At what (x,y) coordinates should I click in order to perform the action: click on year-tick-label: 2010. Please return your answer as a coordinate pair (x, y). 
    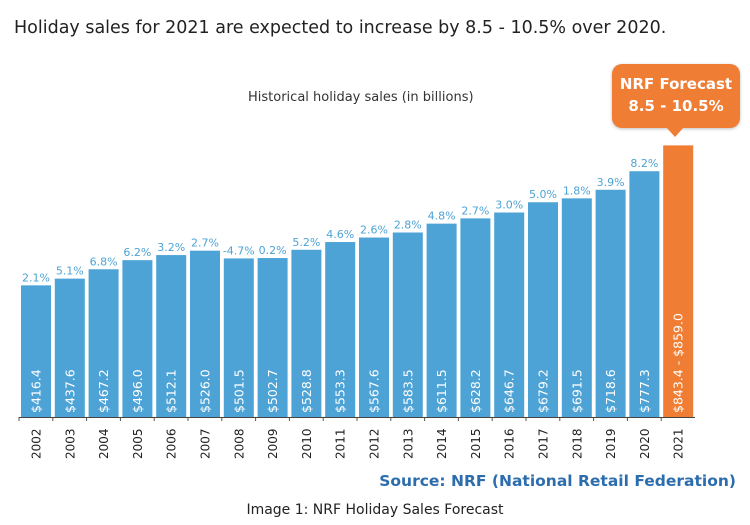
    Looking at the image, I should click on (307, 443).